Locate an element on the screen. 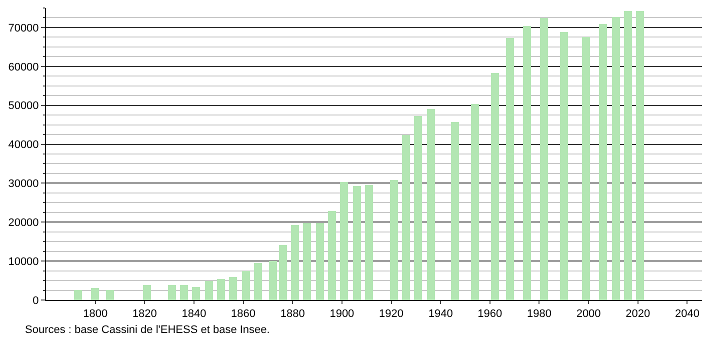  x-tick-label: 2020 is located at coordinates (638, 314).